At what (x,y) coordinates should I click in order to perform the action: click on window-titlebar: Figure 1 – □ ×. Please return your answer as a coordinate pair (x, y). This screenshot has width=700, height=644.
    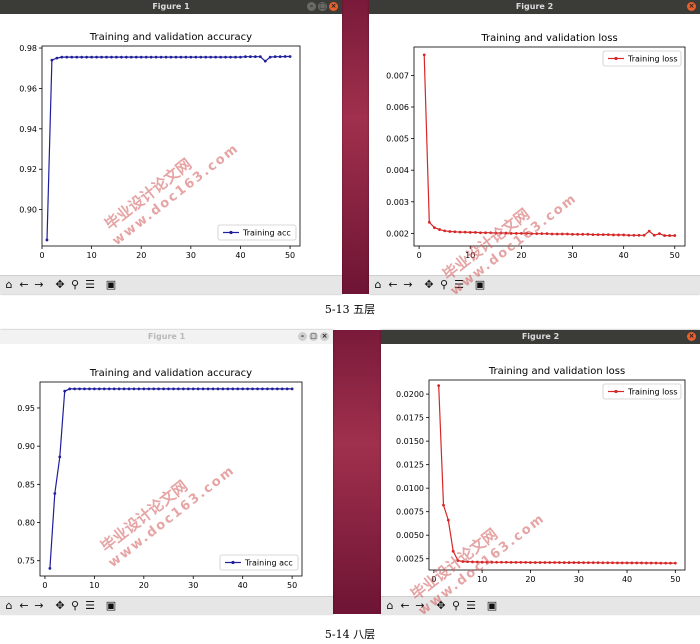
    Looking at the image, I should click on (166, 337).